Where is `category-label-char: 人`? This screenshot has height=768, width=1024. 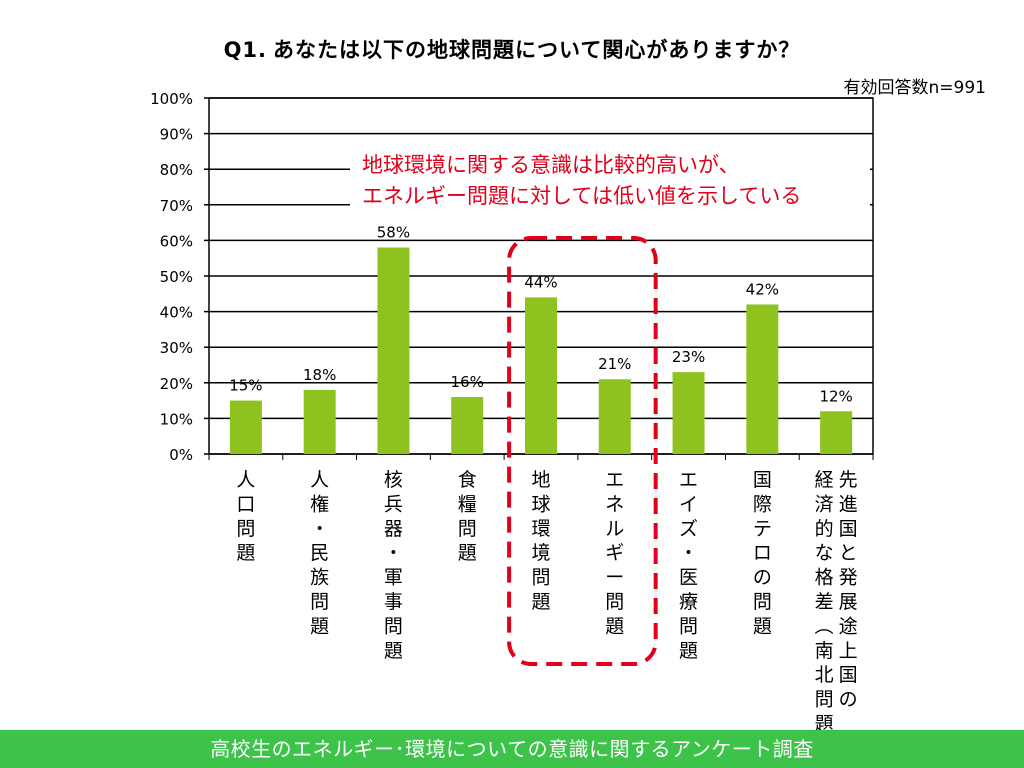 category-label-char: 人 is located at coordinates (245, 480).